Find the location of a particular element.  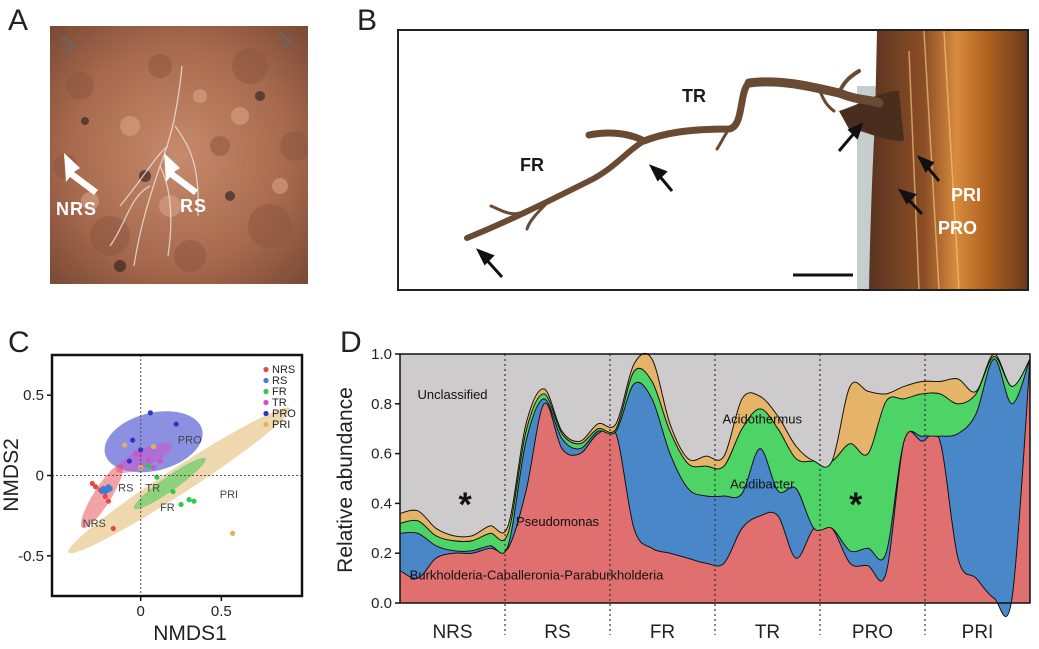

y-tick-label-1-0: 1.0 is located at coordinates (381, 354).